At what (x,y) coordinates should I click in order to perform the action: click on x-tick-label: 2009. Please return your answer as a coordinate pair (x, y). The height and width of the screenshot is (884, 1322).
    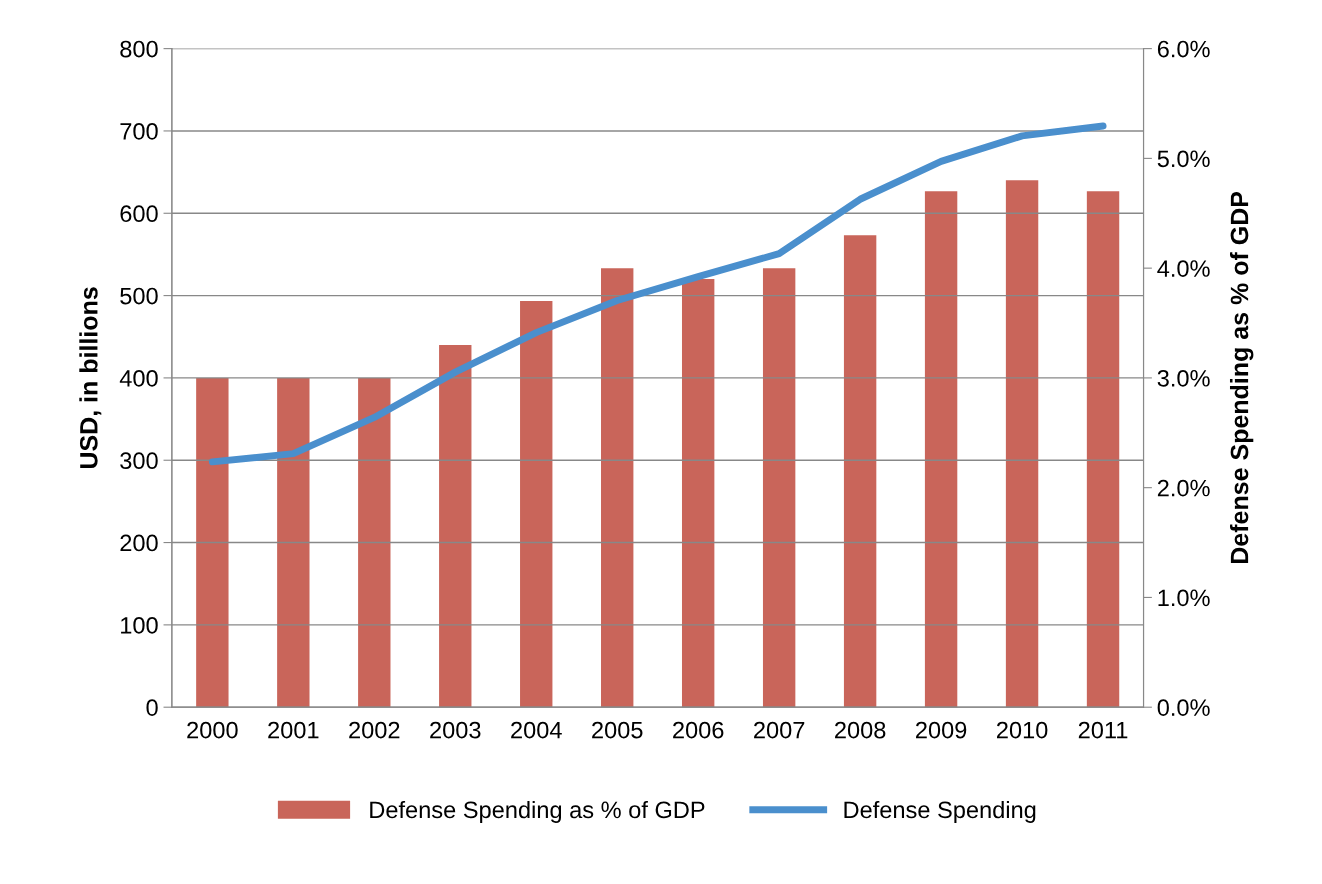
    Looking at the image, I should click on (941, 730).